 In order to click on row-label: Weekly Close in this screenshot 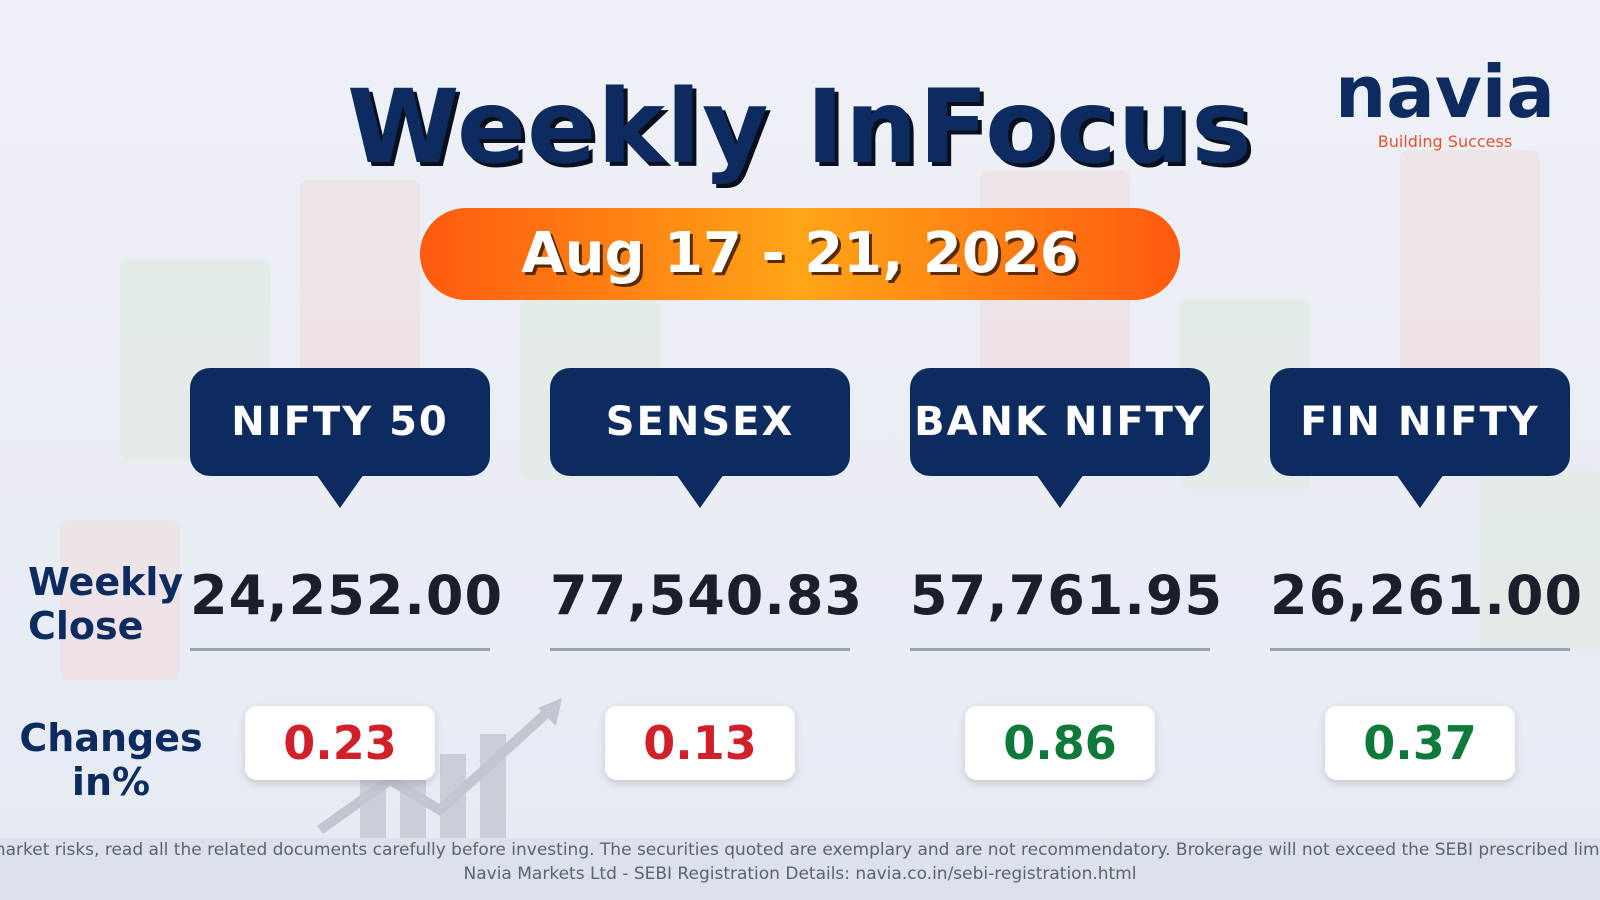, I will do `click(106, 604)`.